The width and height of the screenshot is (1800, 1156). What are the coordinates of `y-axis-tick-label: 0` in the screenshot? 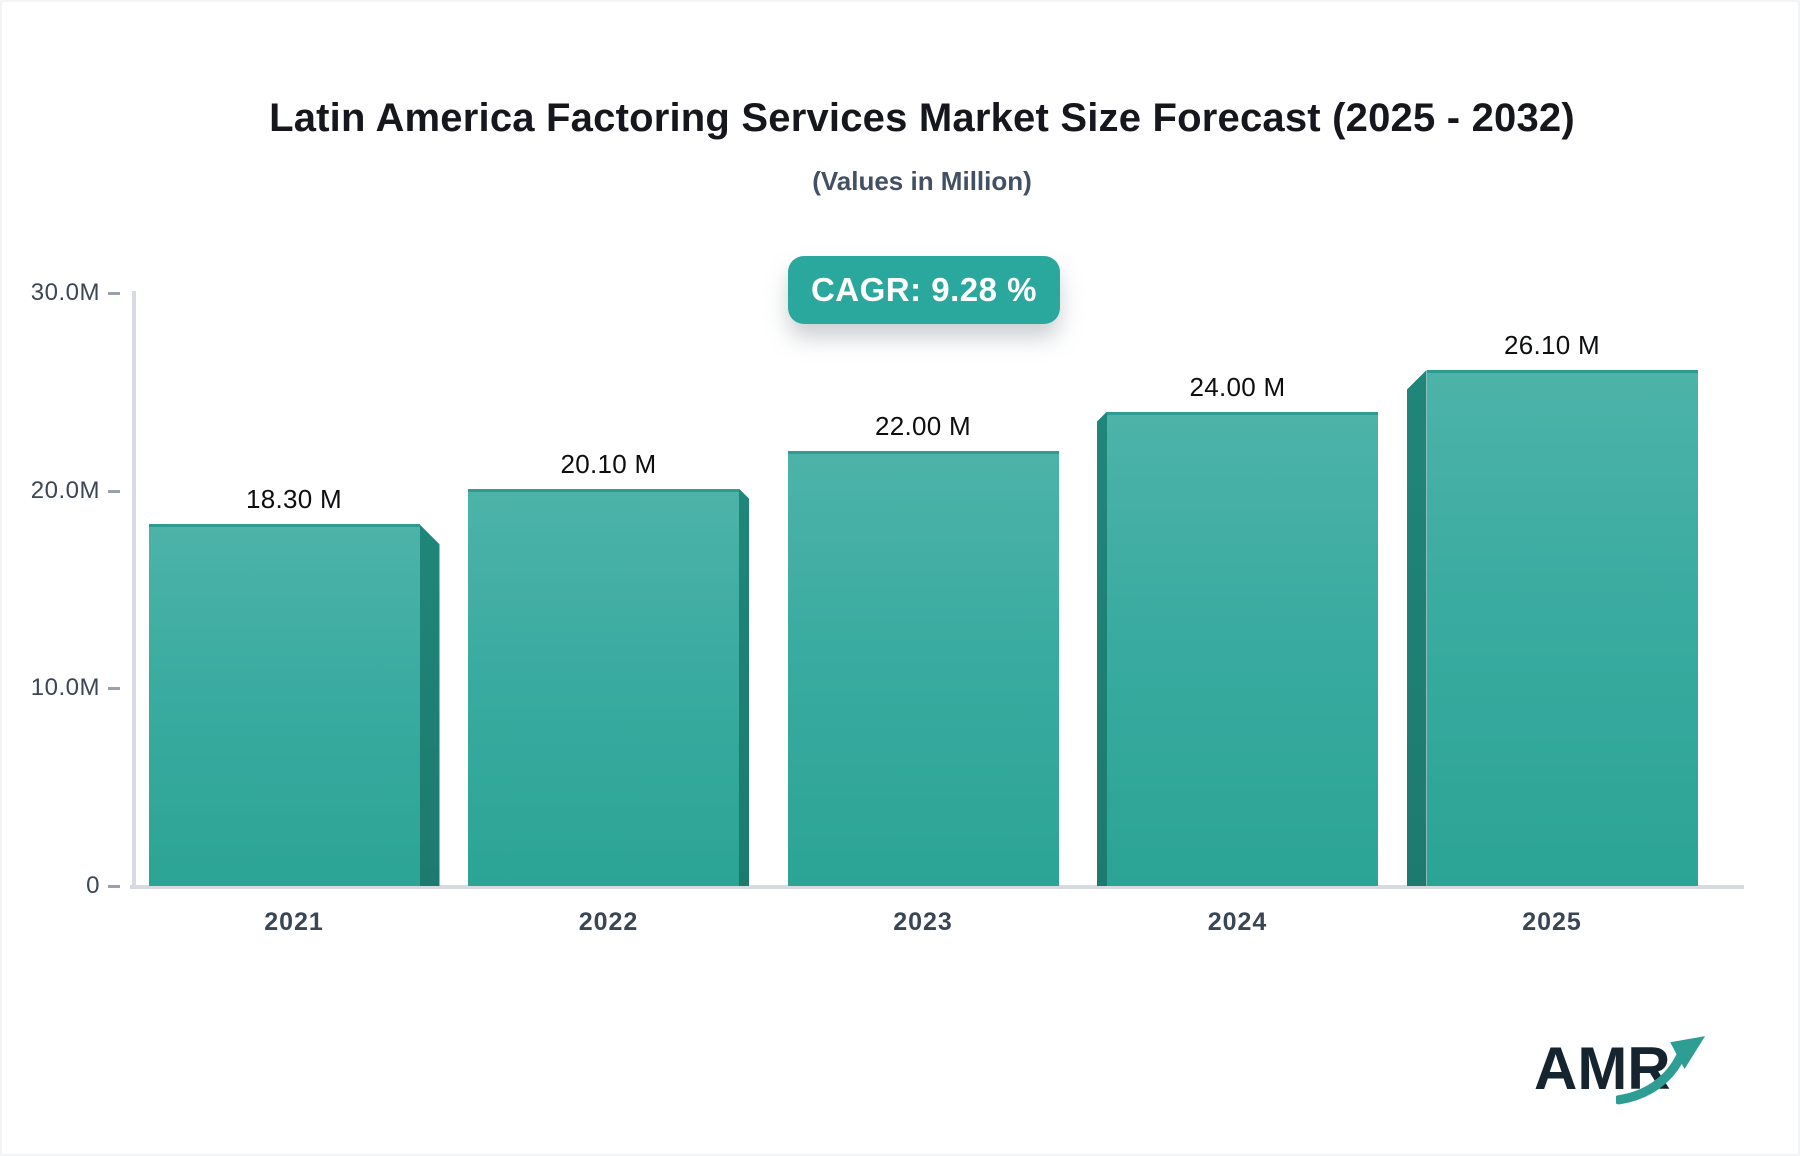 It's located at (93, 885).